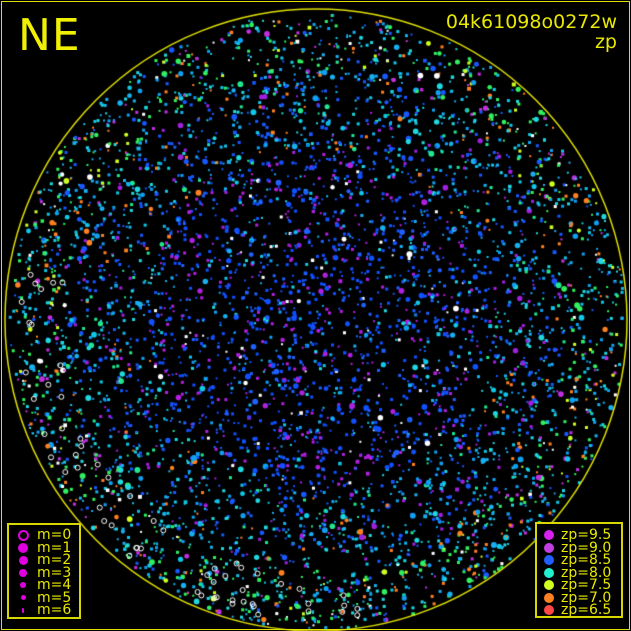 This screenshot has height=631, width=631. Describe the element at coordinates (586, 560) in the screenshot. I see `zp-label: zp=8.5` at that location.